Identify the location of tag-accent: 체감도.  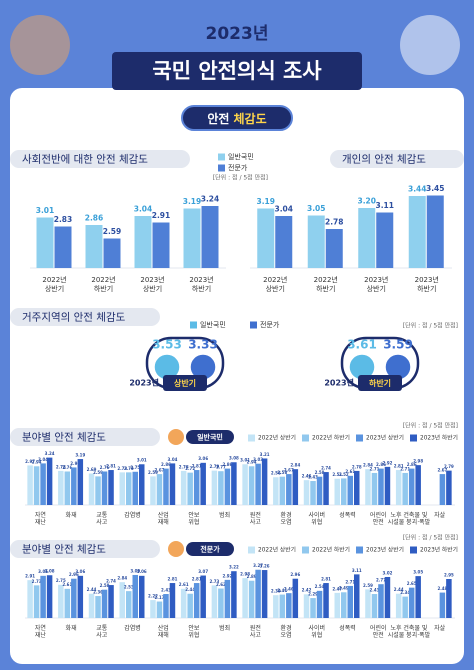
(249, 118).